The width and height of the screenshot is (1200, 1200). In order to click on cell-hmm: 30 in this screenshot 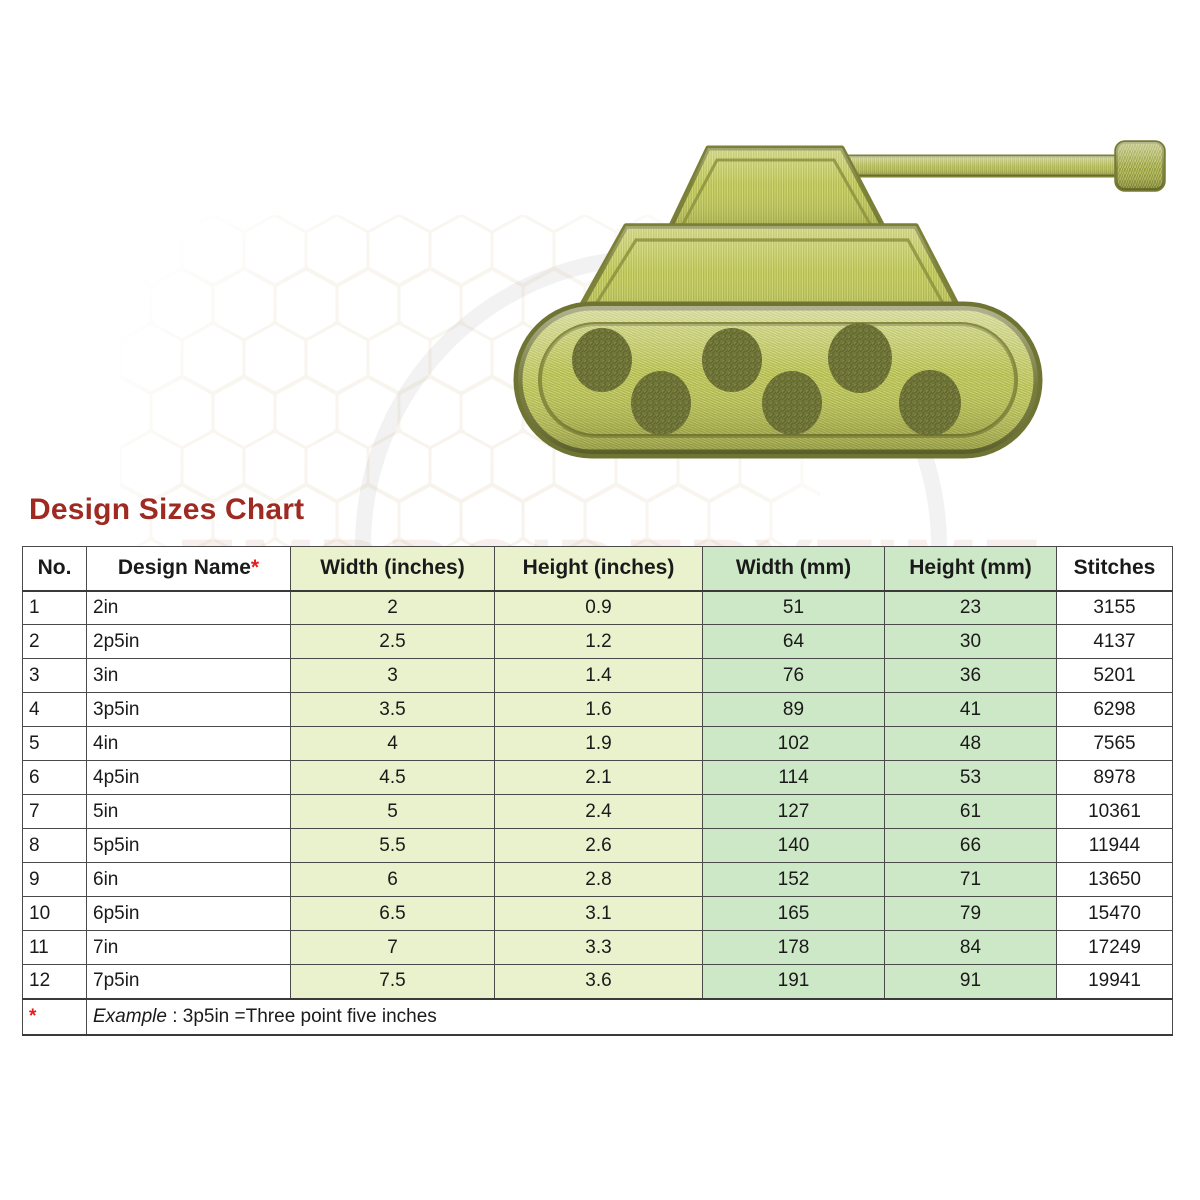, I will do `click(970, 641)`.